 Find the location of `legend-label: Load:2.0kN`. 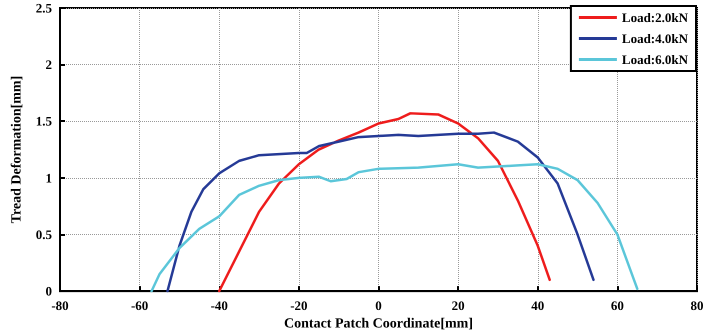

legend-label: Load:2.0kN is located at coordinates (655, 17).